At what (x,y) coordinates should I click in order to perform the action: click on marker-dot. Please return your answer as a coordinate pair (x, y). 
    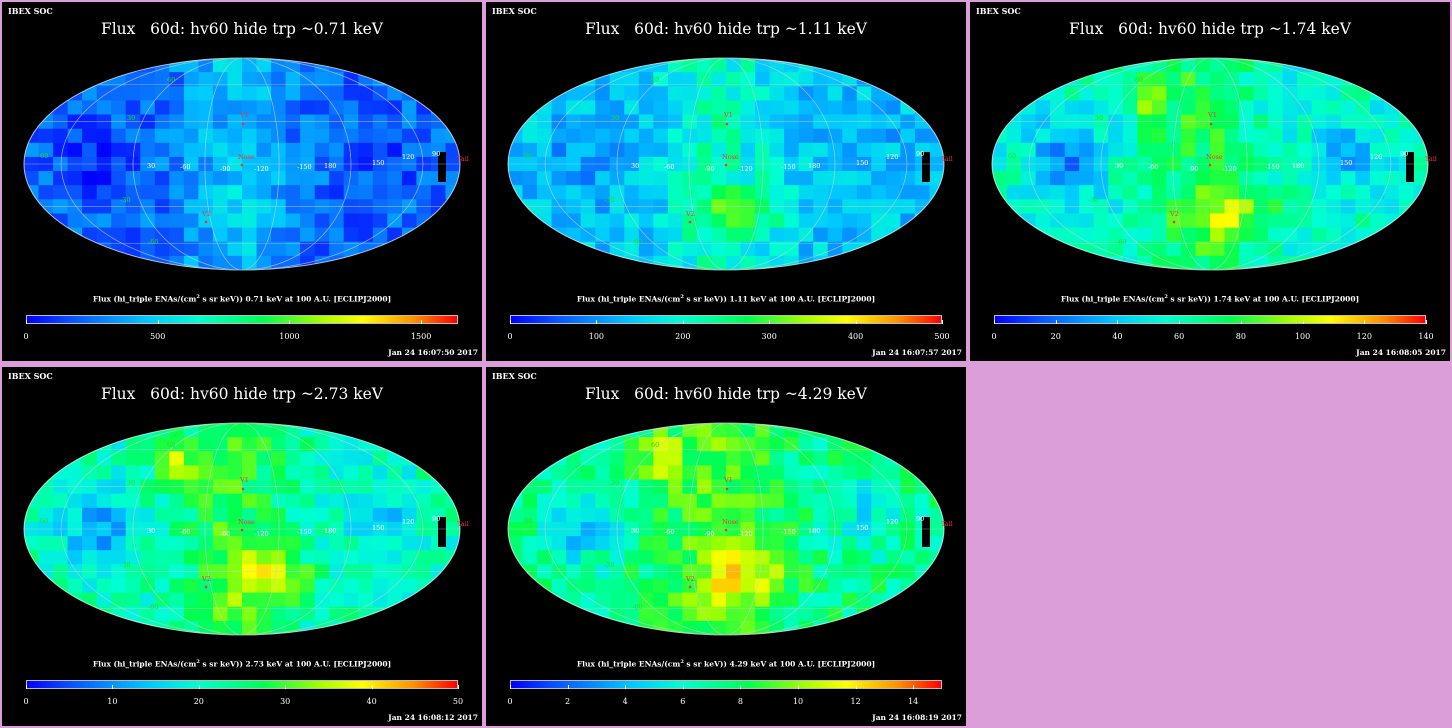
    Looking at the image, I should click on (726, 165).